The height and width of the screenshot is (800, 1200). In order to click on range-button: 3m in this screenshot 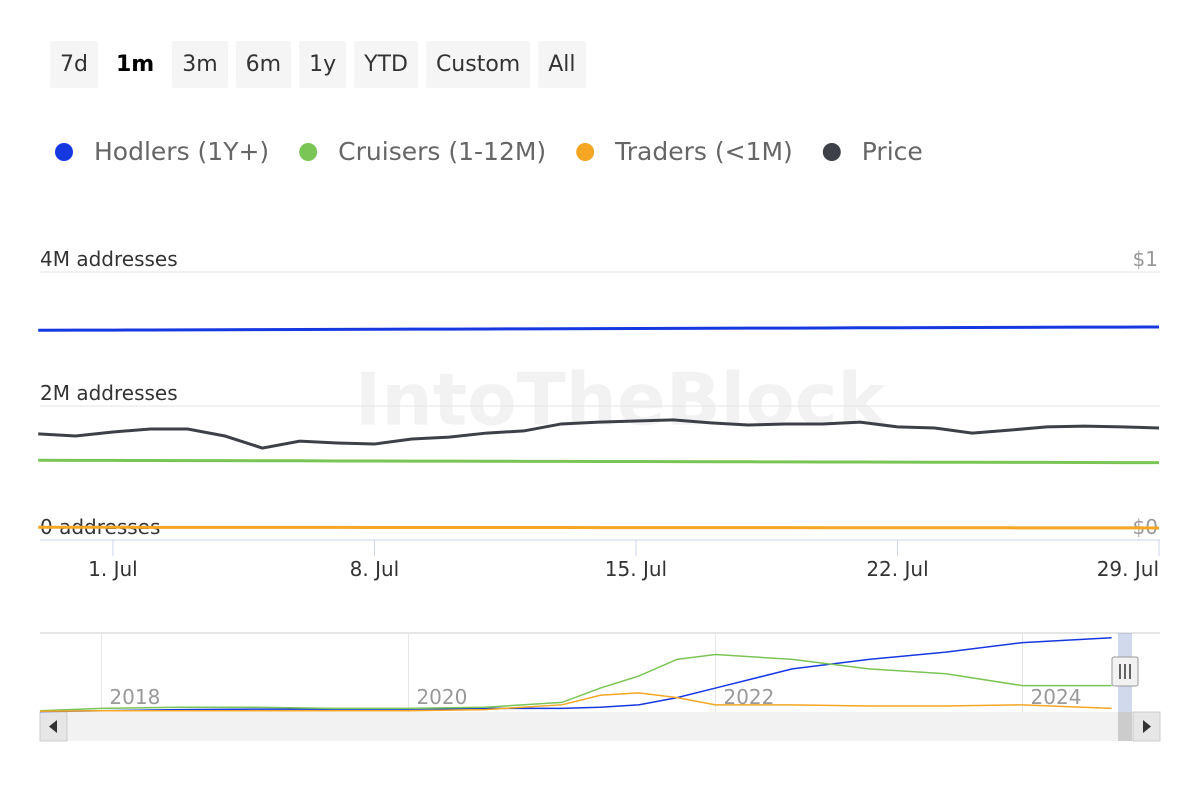, I will do `click(200, 64)`.